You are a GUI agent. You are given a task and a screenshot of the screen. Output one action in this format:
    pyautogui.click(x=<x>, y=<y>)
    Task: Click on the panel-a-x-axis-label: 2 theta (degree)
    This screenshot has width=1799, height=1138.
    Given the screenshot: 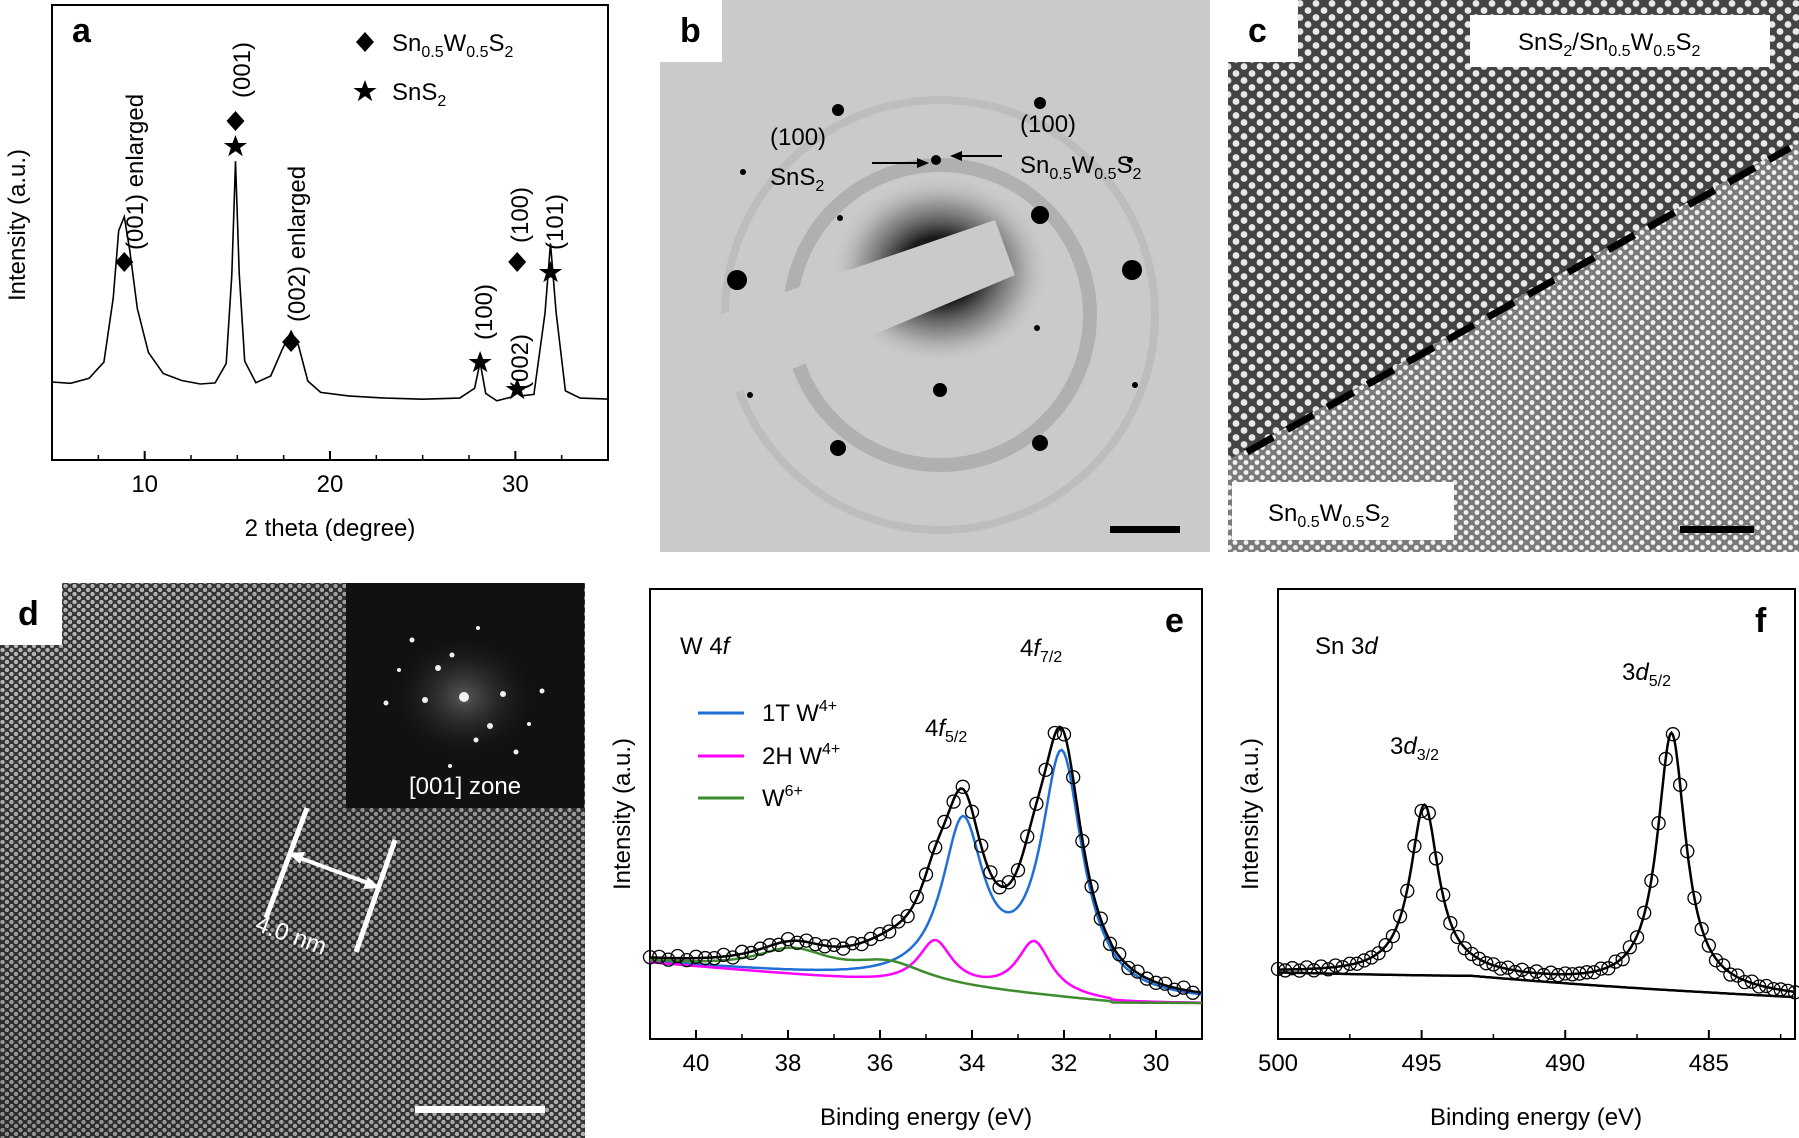 What is the action you would take?
    pyautogui.click(x=330, y=528)
    